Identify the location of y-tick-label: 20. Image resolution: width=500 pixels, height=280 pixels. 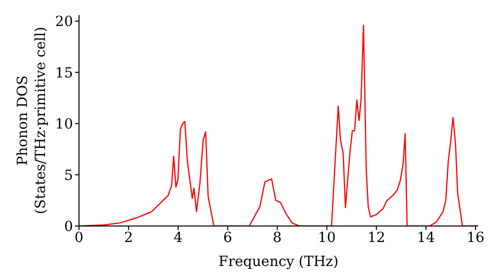
(64, 22).